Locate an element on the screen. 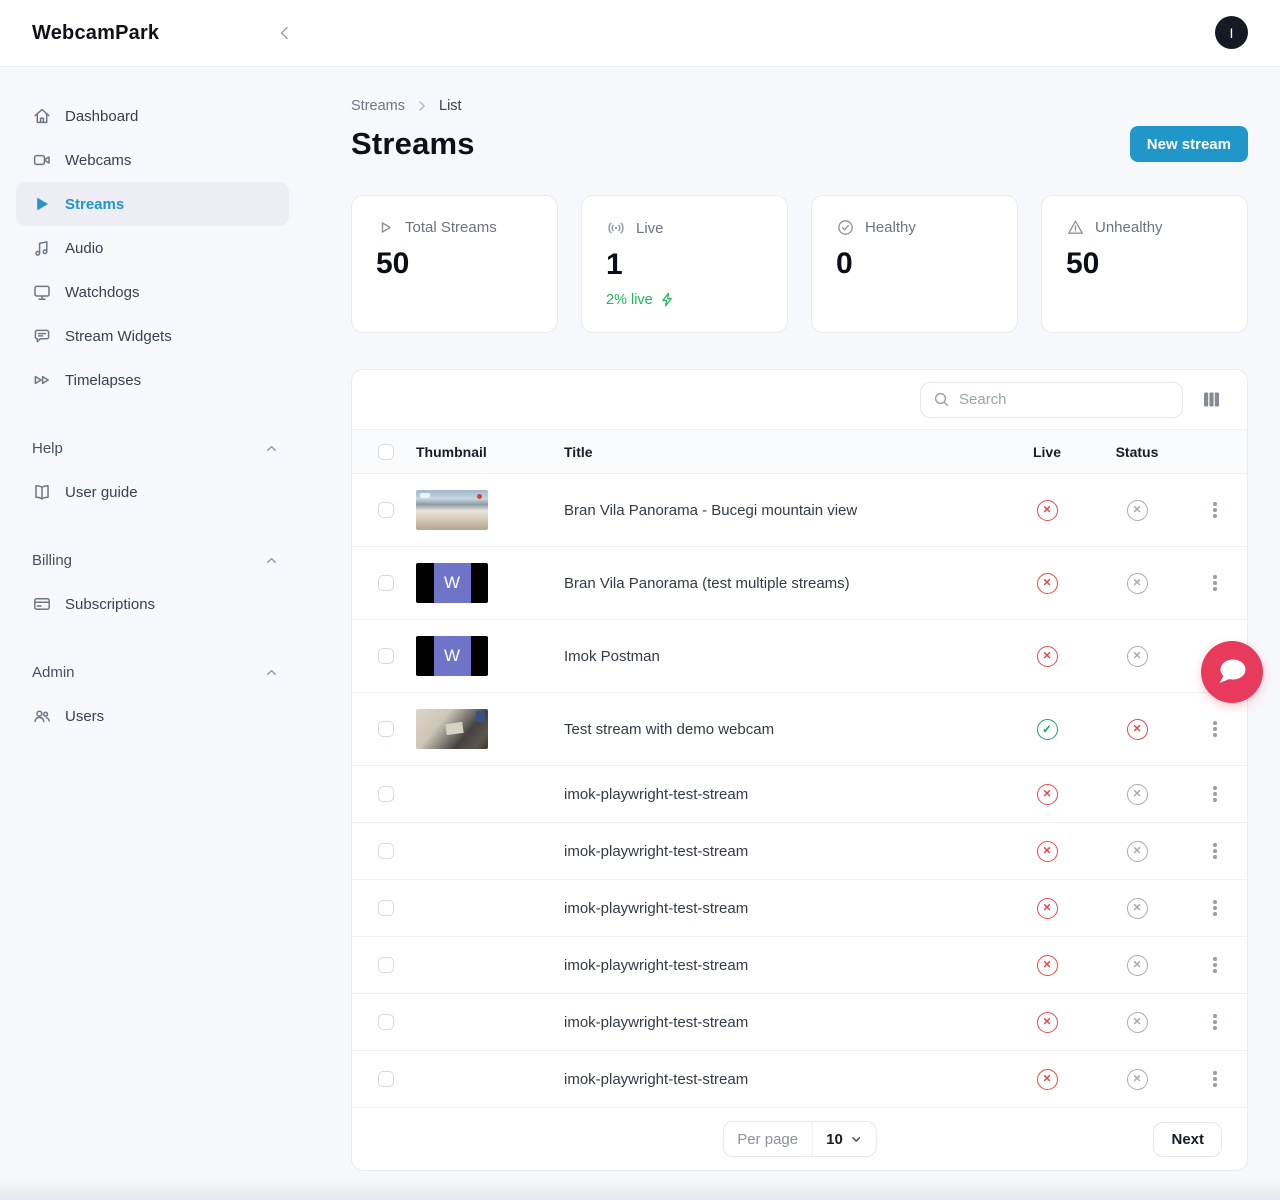 The width and height of the screenshot is (1280, 1200). stat-value: 50 is located at coordinates (1083, 263).